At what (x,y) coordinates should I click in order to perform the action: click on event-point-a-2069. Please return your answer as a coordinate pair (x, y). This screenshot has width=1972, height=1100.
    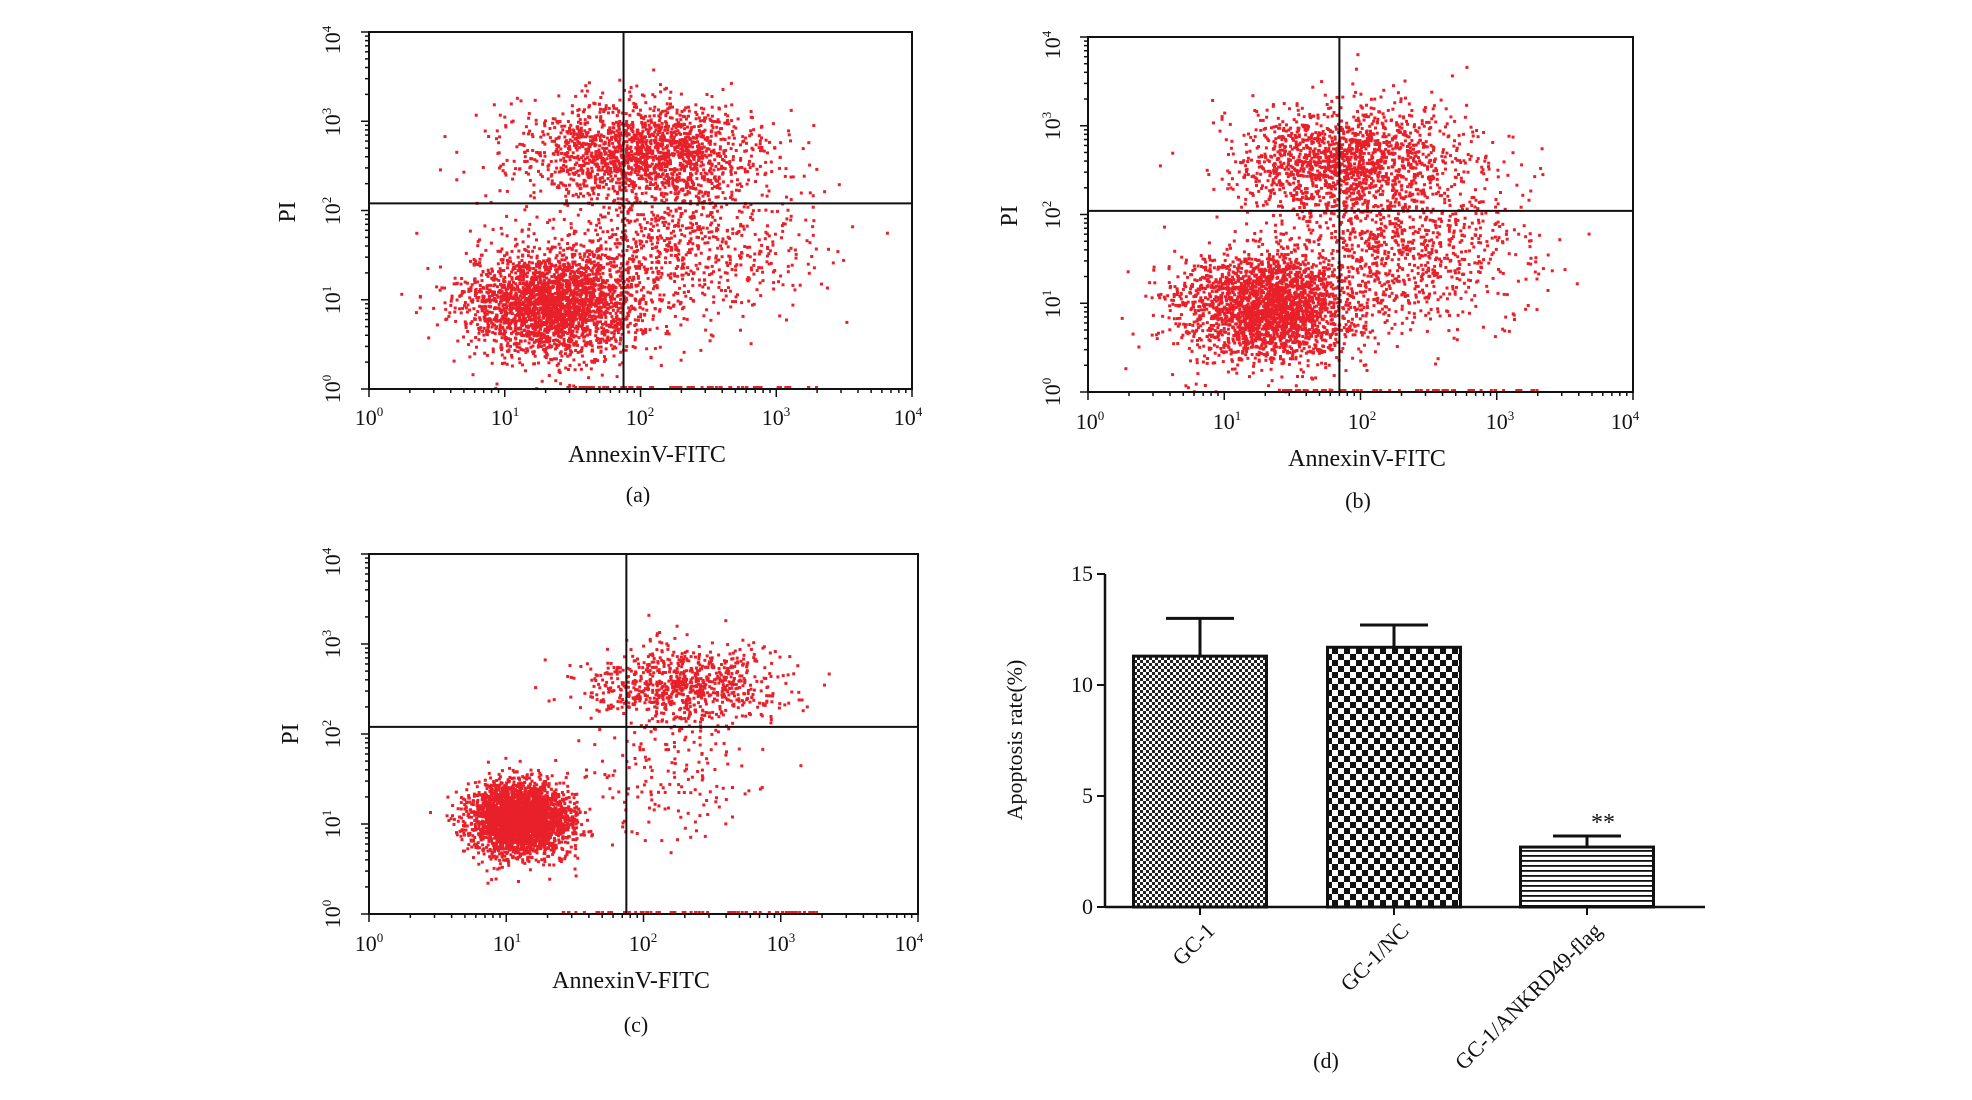
    Looking at the image, I should click on (534, 234).